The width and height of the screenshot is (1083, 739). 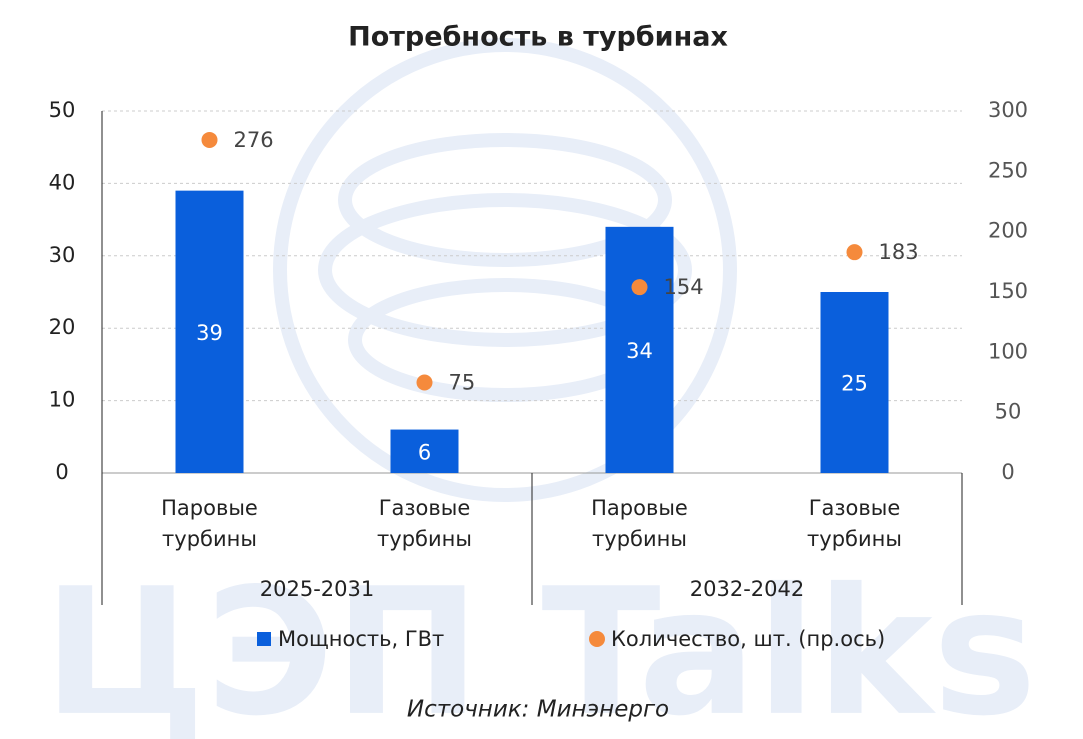 I want to click on data-label: 6, so click(x=424, y=452).